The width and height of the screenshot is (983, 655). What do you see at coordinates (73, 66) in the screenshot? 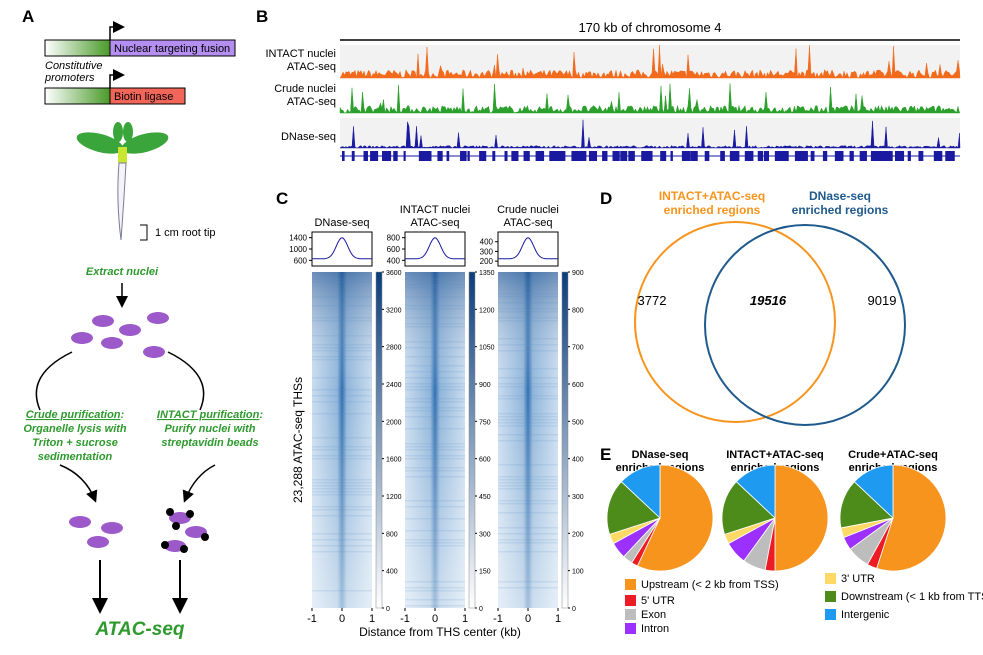
I see `promoter-label: Constitutive` at bounding box center [73, 66].